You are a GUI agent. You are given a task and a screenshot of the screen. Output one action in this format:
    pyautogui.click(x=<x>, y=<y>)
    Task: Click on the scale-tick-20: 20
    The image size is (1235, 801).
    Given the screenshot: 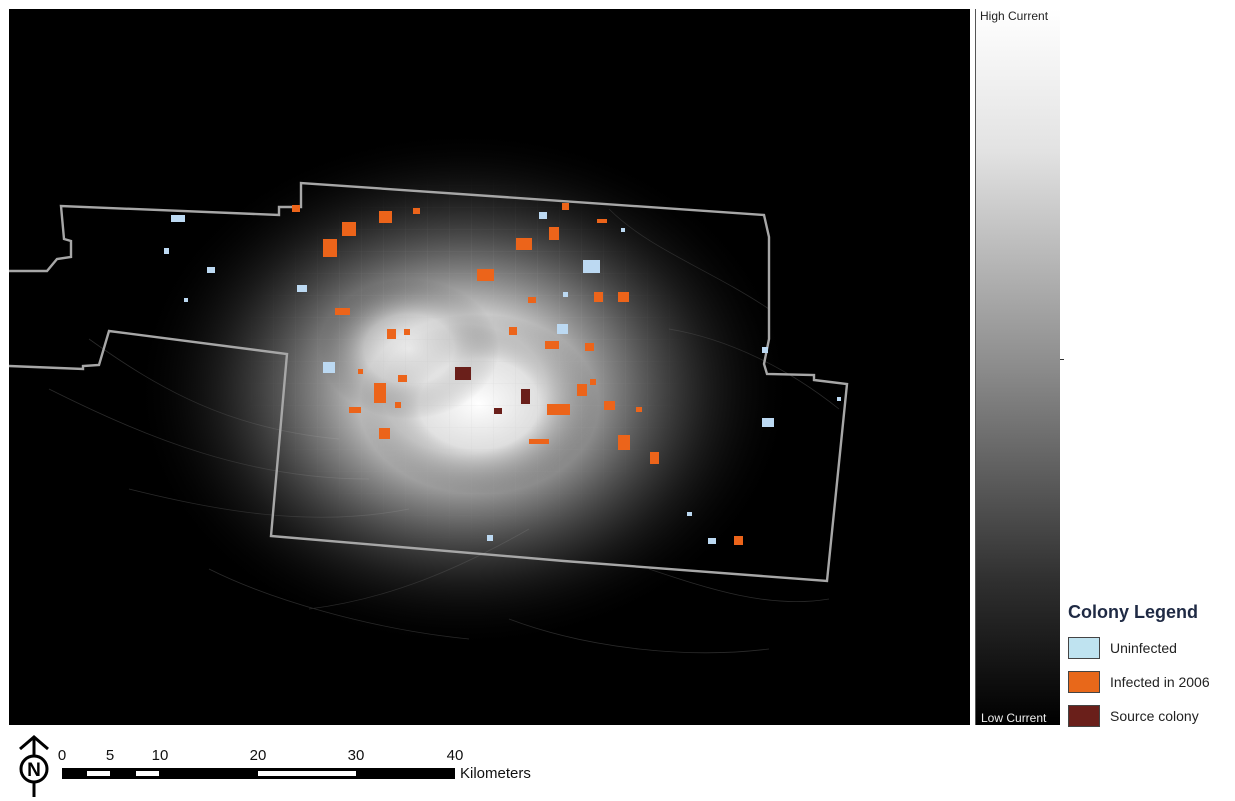 What is the action you would take?
    pyautogui.click(x=258, y=755)
    